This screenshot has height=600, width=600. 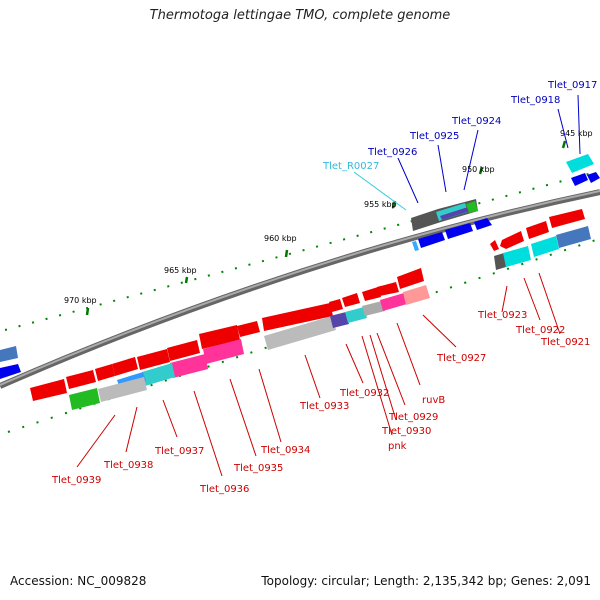 What do you see at coordinates (285, 450) in the screenshot?
I see `gene-label: Tlet_0934` at bounding box center [285, 450].